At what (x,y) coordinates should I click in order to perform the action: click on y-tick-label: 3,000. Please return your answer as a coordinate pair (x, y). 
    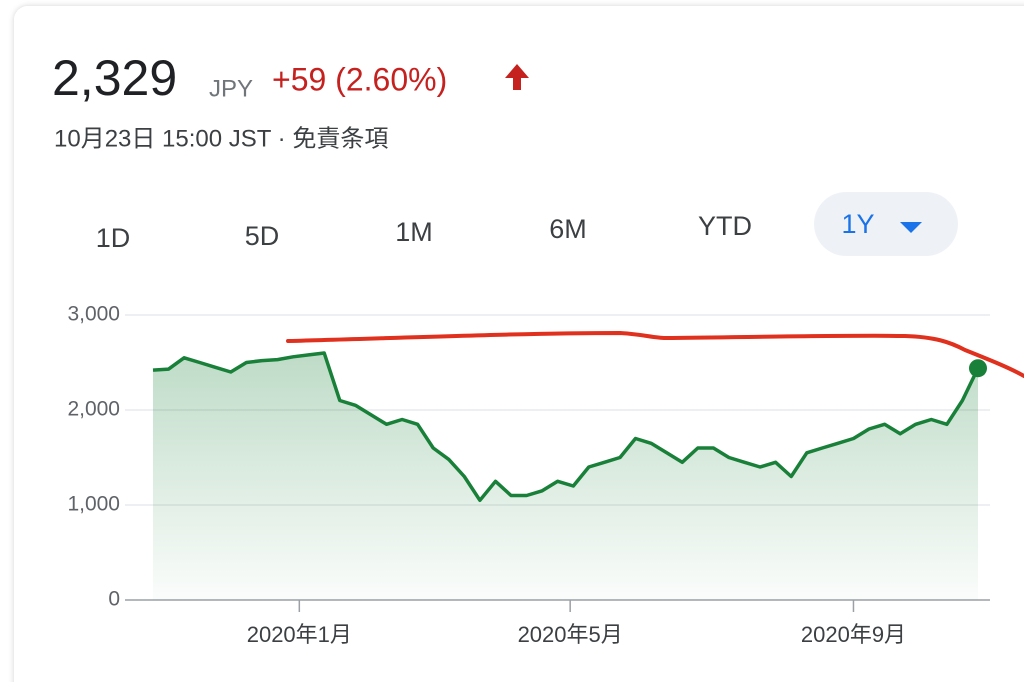
    Looking at the image, I should click on (93, 314).